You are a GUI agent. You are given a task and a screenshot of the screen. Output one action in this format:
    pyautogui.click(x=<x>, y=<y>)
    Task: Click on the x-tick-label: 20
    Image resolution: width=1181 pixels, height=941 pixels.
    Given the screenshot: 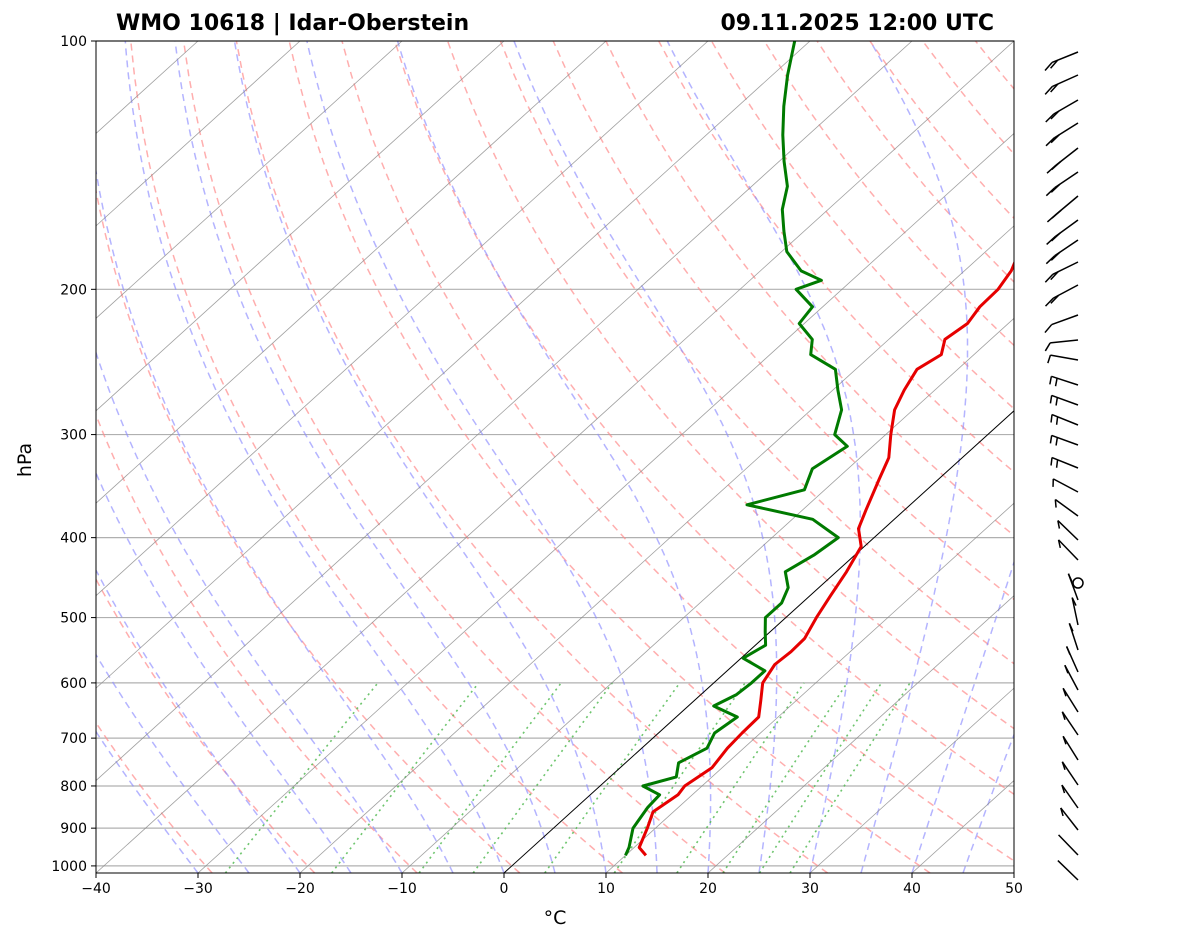 What is the action you would take?
    pyautogui.click(x=708, y=889)
    